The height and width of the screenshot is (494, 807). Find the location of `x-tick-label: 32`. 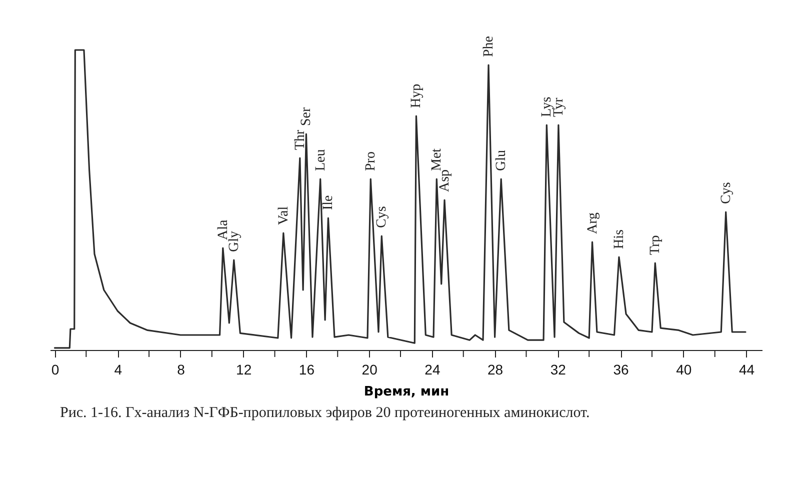

x-tick-label: 32 is located at coordinates (558, 370).